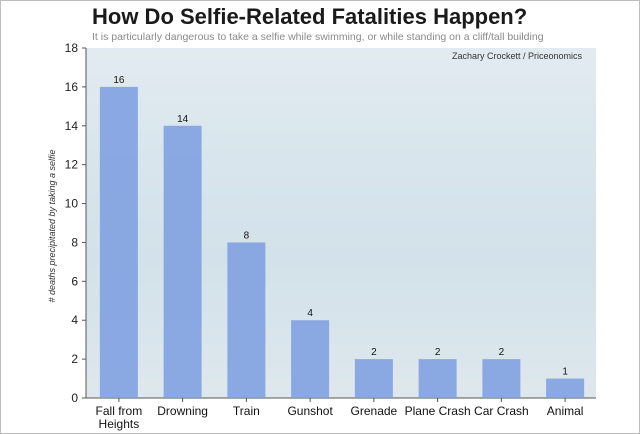  What do you see at coordinates (310, 16) in the screenshot?
I see `chart-title: How Do Selfie-Related Fatalities Happen?` at bounding box center [310, 16].